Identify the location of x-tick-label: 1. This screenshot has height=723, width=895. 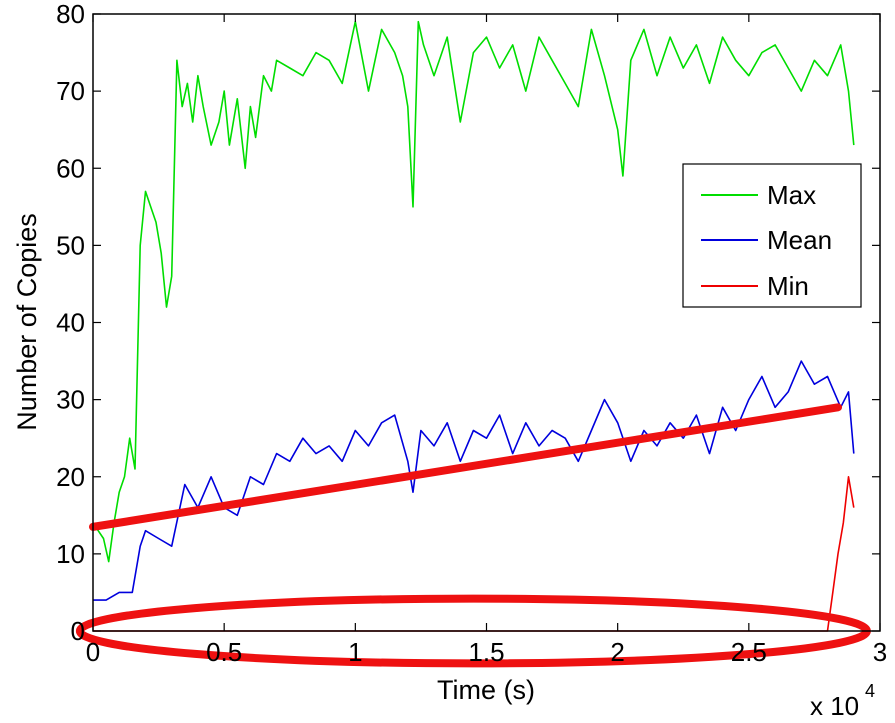
(355, 652).